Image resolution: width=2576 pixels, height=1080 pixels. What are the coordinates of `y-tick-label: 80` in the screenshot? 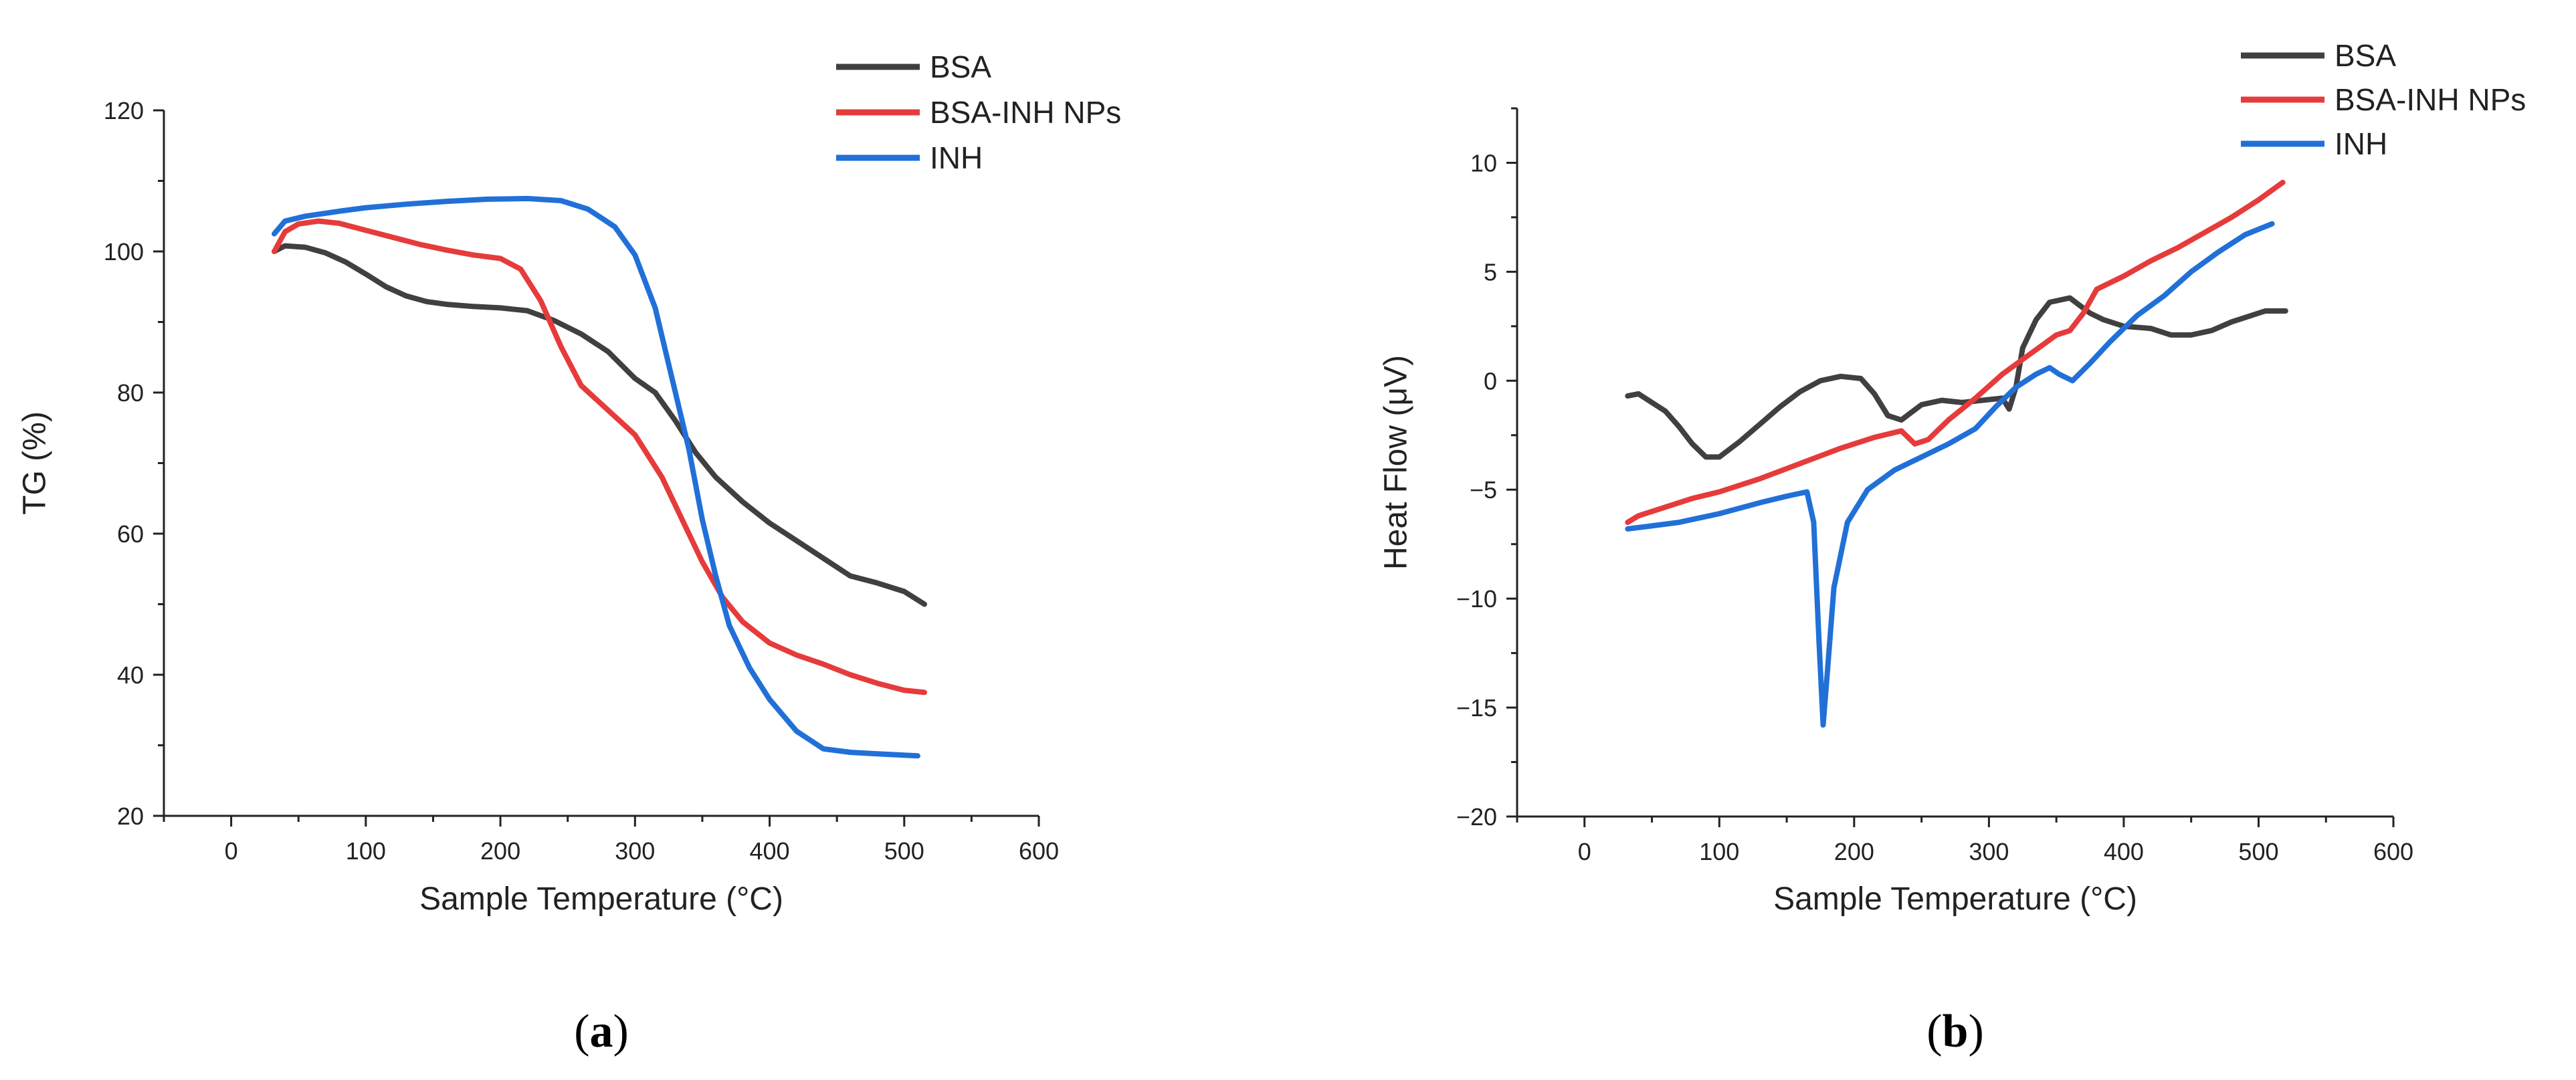 It's located at (130, 393).